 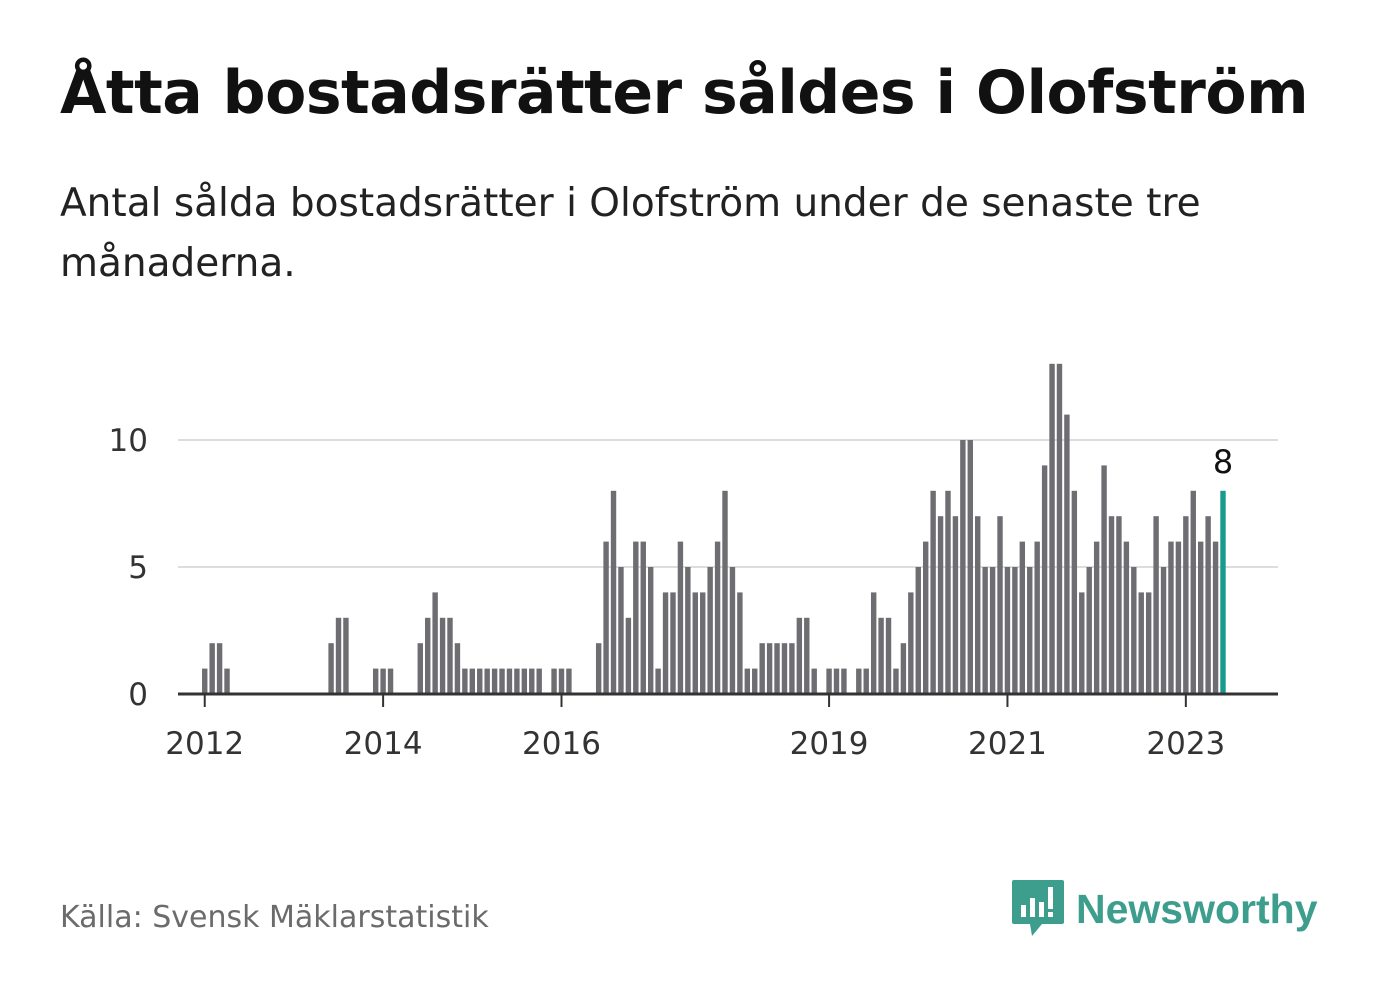 I want to click on page-title: Åtta bostadsrätter såldes i Olofström, so click(x=684, y=93).